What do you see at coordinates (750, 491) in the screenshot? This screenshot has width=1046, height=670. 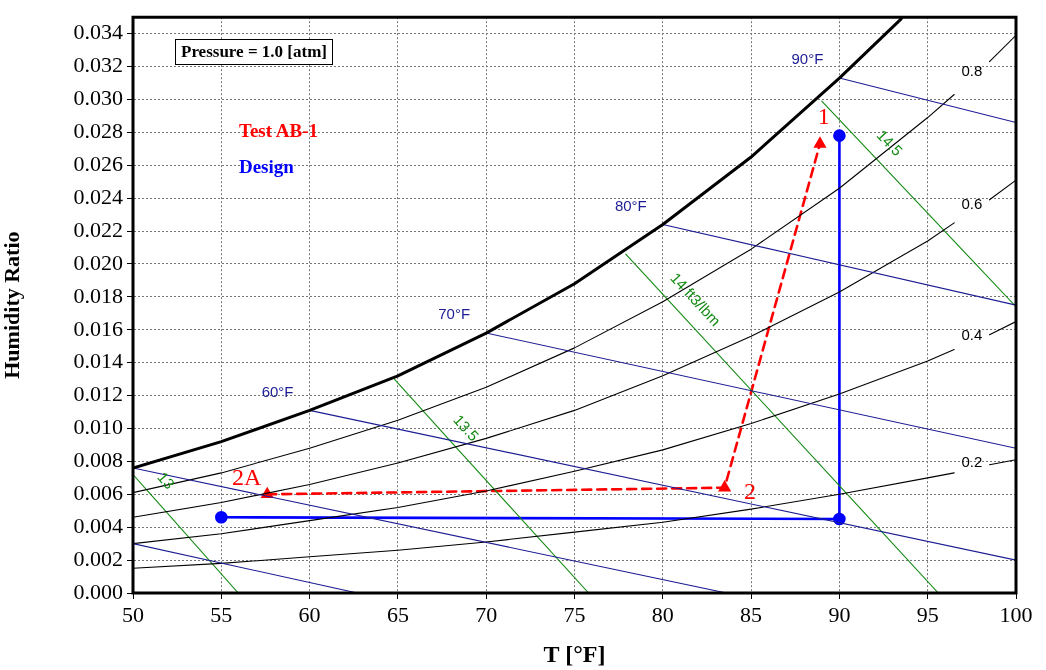 I see `annotation: 2` at bounding box center [750, 491].